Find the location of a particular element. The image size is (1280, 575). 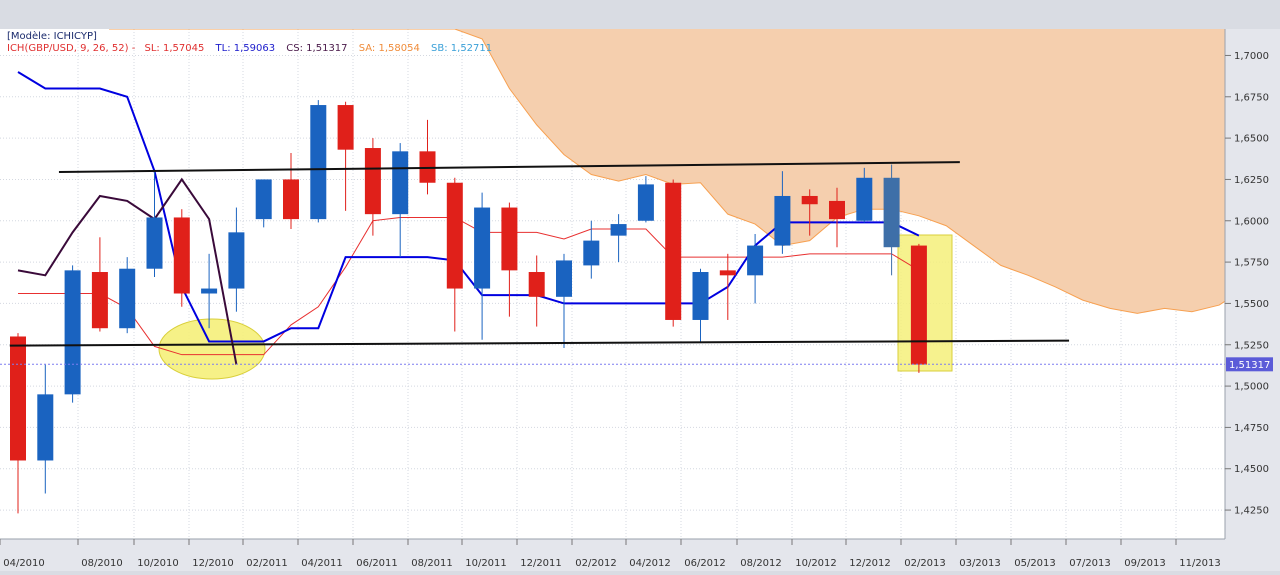

y-tick-label: 1,4750 is located at coordinates (1251, 428).